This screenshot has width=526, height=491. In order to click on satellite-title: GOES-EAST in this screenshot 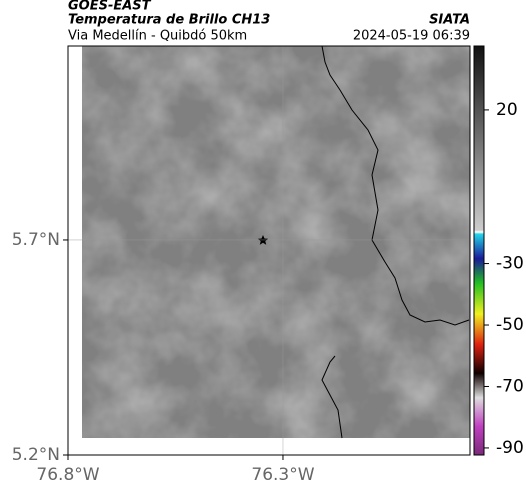, I will do `click(110, 7)`.